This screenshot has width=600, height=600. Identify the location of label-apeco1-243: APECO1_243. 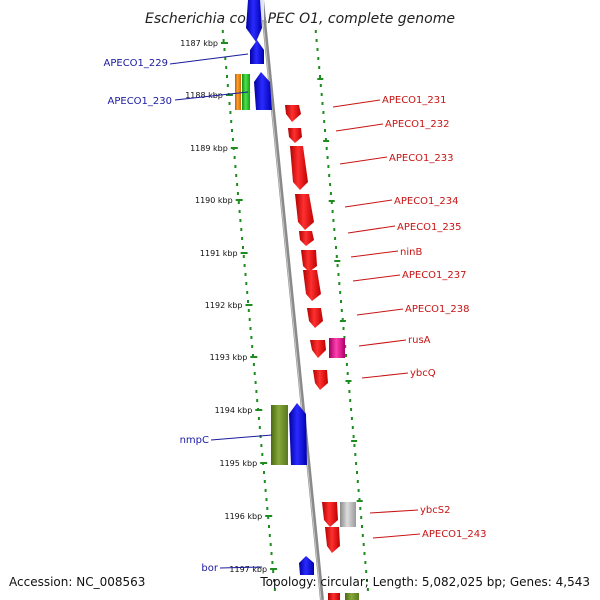
(454, 534).